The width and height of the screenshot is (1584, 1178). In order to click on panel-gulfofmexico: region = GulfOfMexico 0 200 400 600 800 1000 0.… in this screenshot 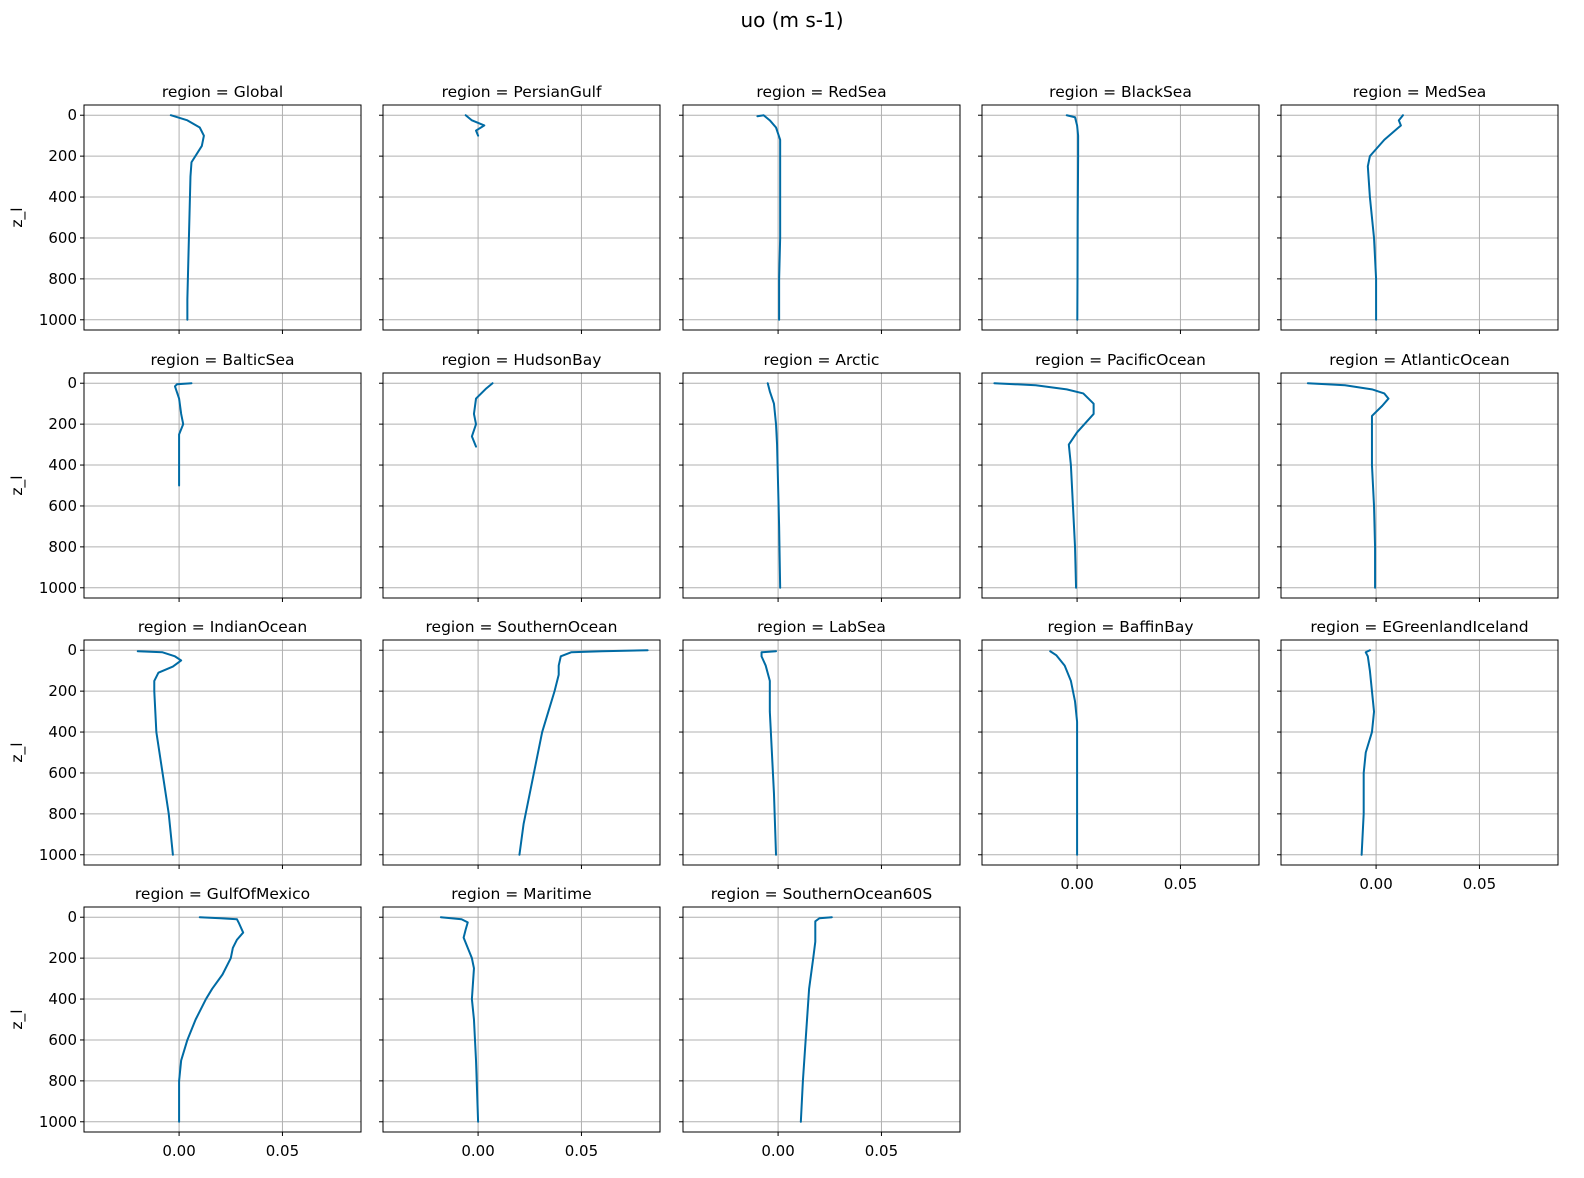, I will do `click(185, 1022)`.